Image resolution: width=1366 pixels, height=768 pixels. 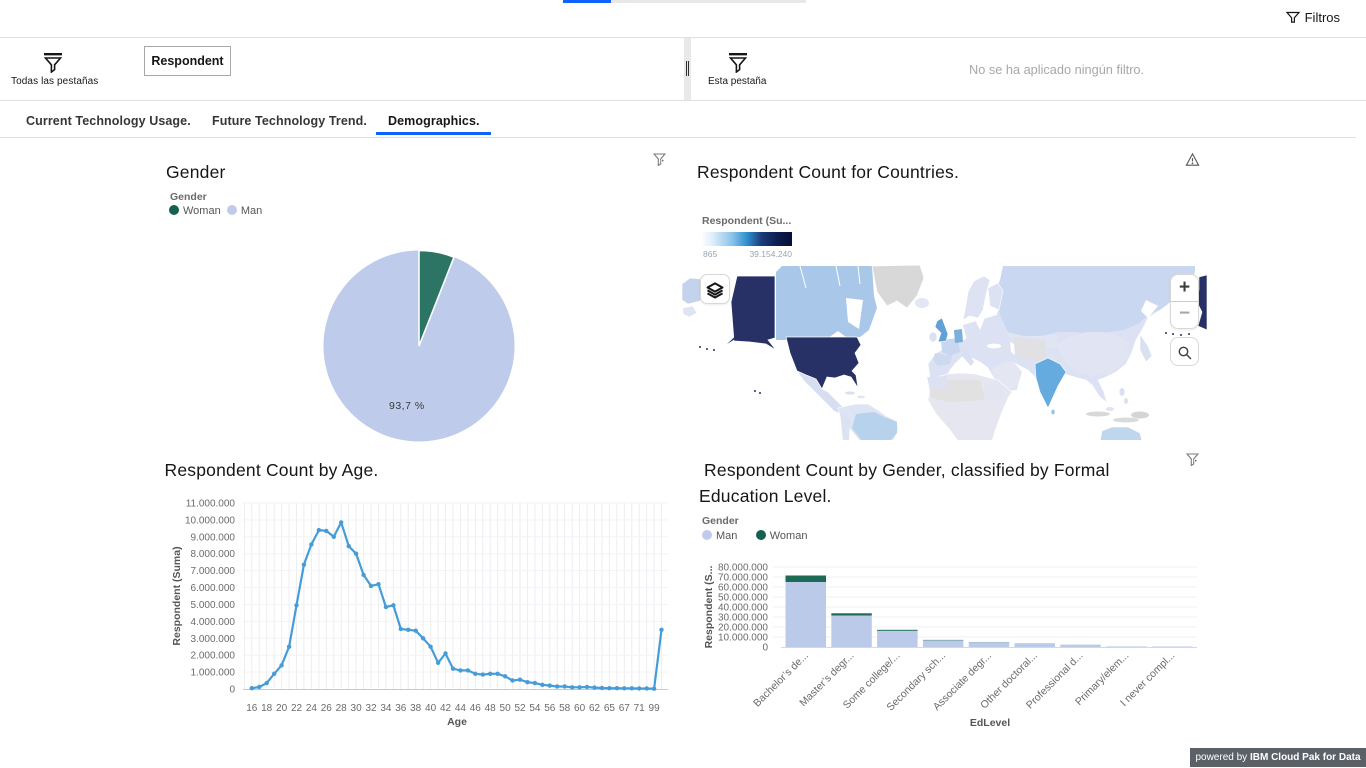 What do you see at coordinates (297, 708) in the screenshot?
I see `svg-text: 22` at bounding box center [297, 708].